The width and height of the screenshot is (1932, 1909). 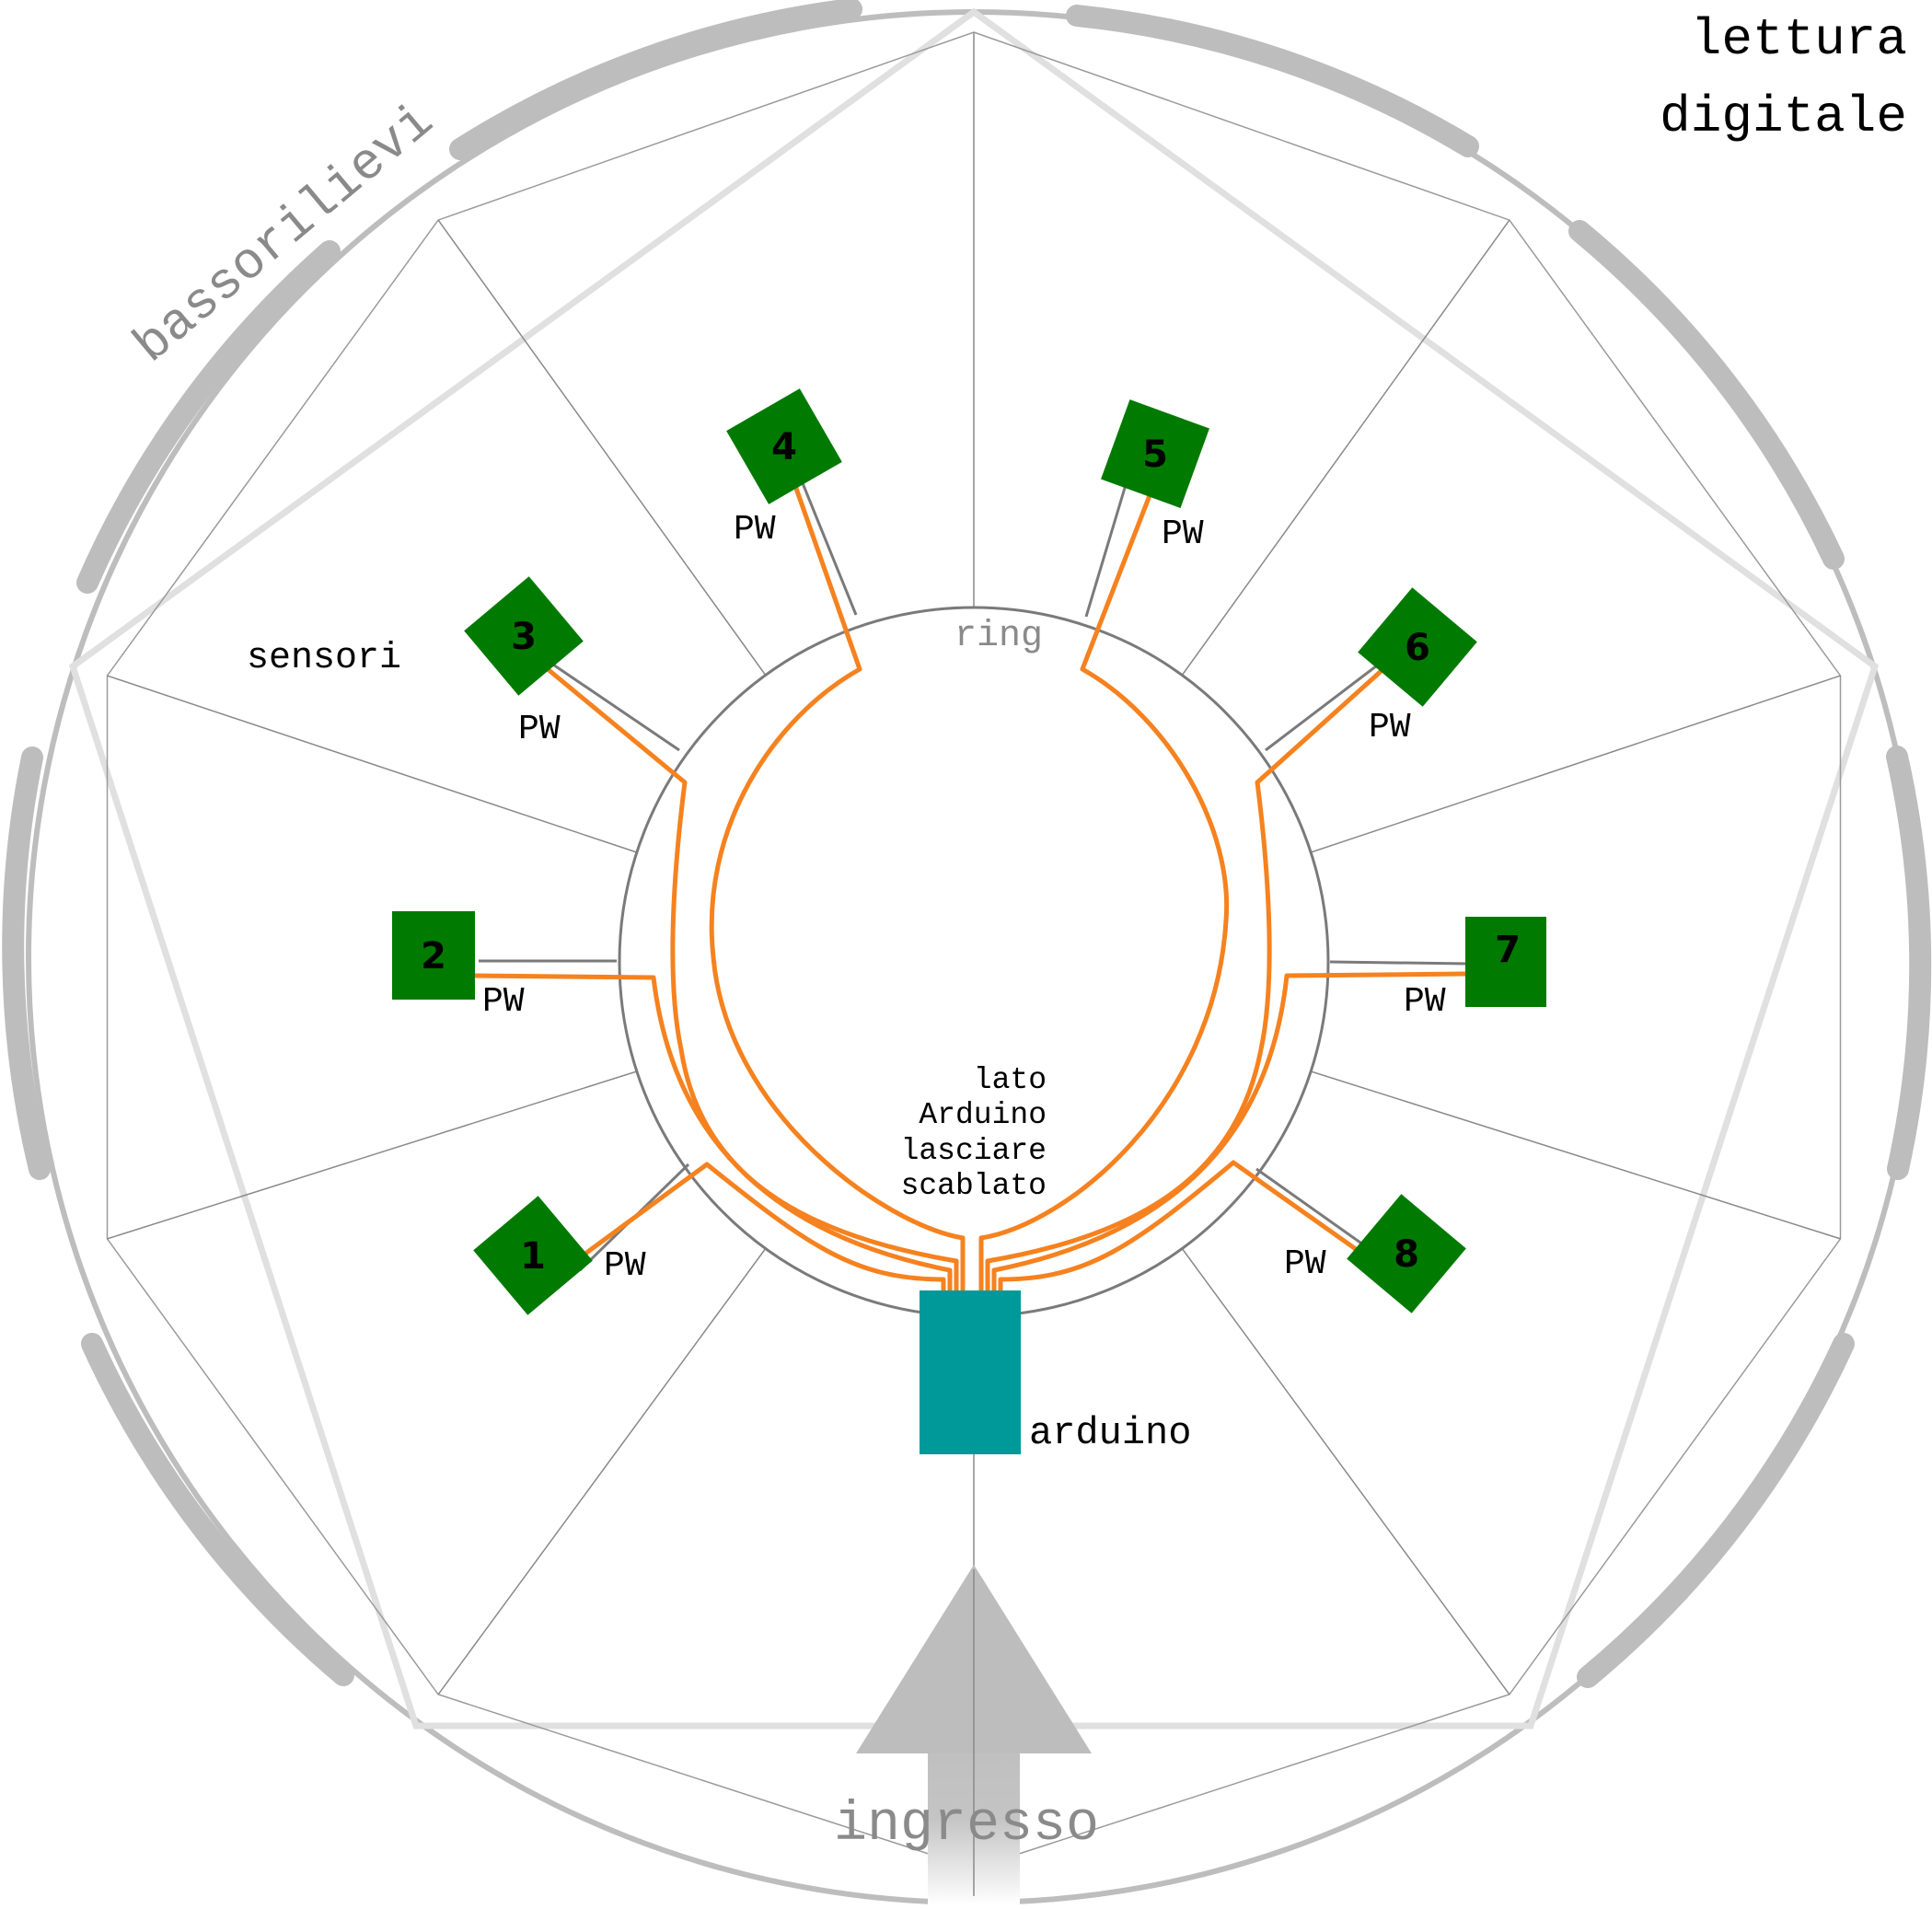 I want to click on sensor-1: 1, so click(x=533, y=1255).